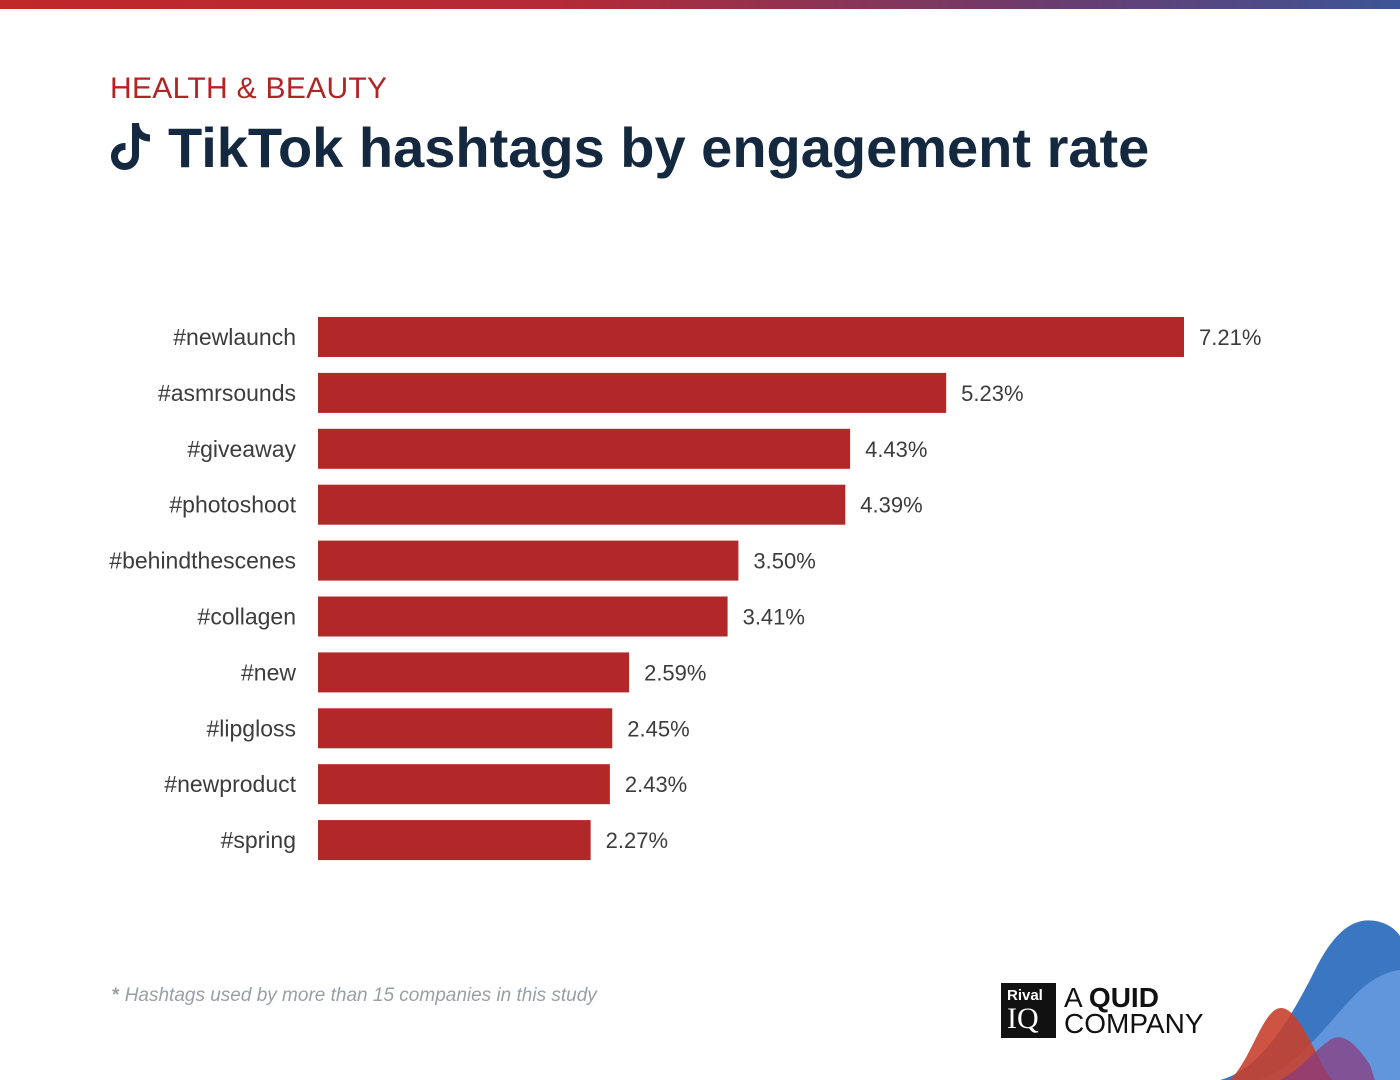  What do you see at coordinates (584, 448) in the screenshot?
I see `bar-giveaway` at bounding box center [584, 448].